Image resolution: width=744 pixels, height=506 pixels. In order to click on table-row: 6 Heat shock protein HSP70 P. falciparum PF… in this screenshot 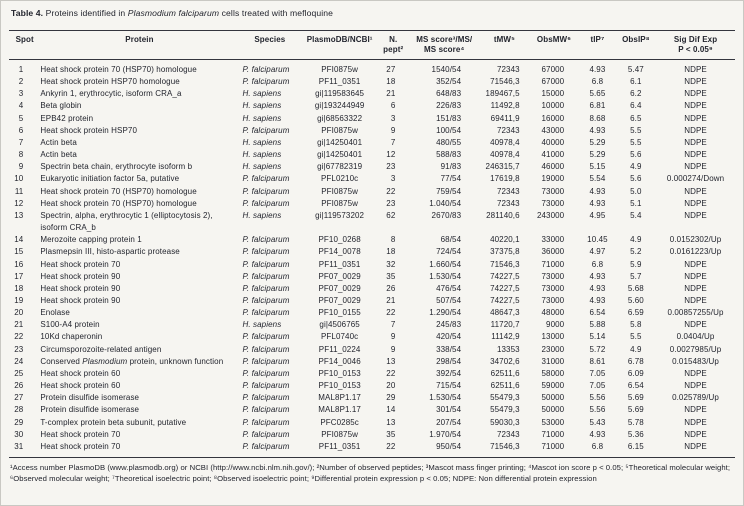, I will do `click(372, 131)`.